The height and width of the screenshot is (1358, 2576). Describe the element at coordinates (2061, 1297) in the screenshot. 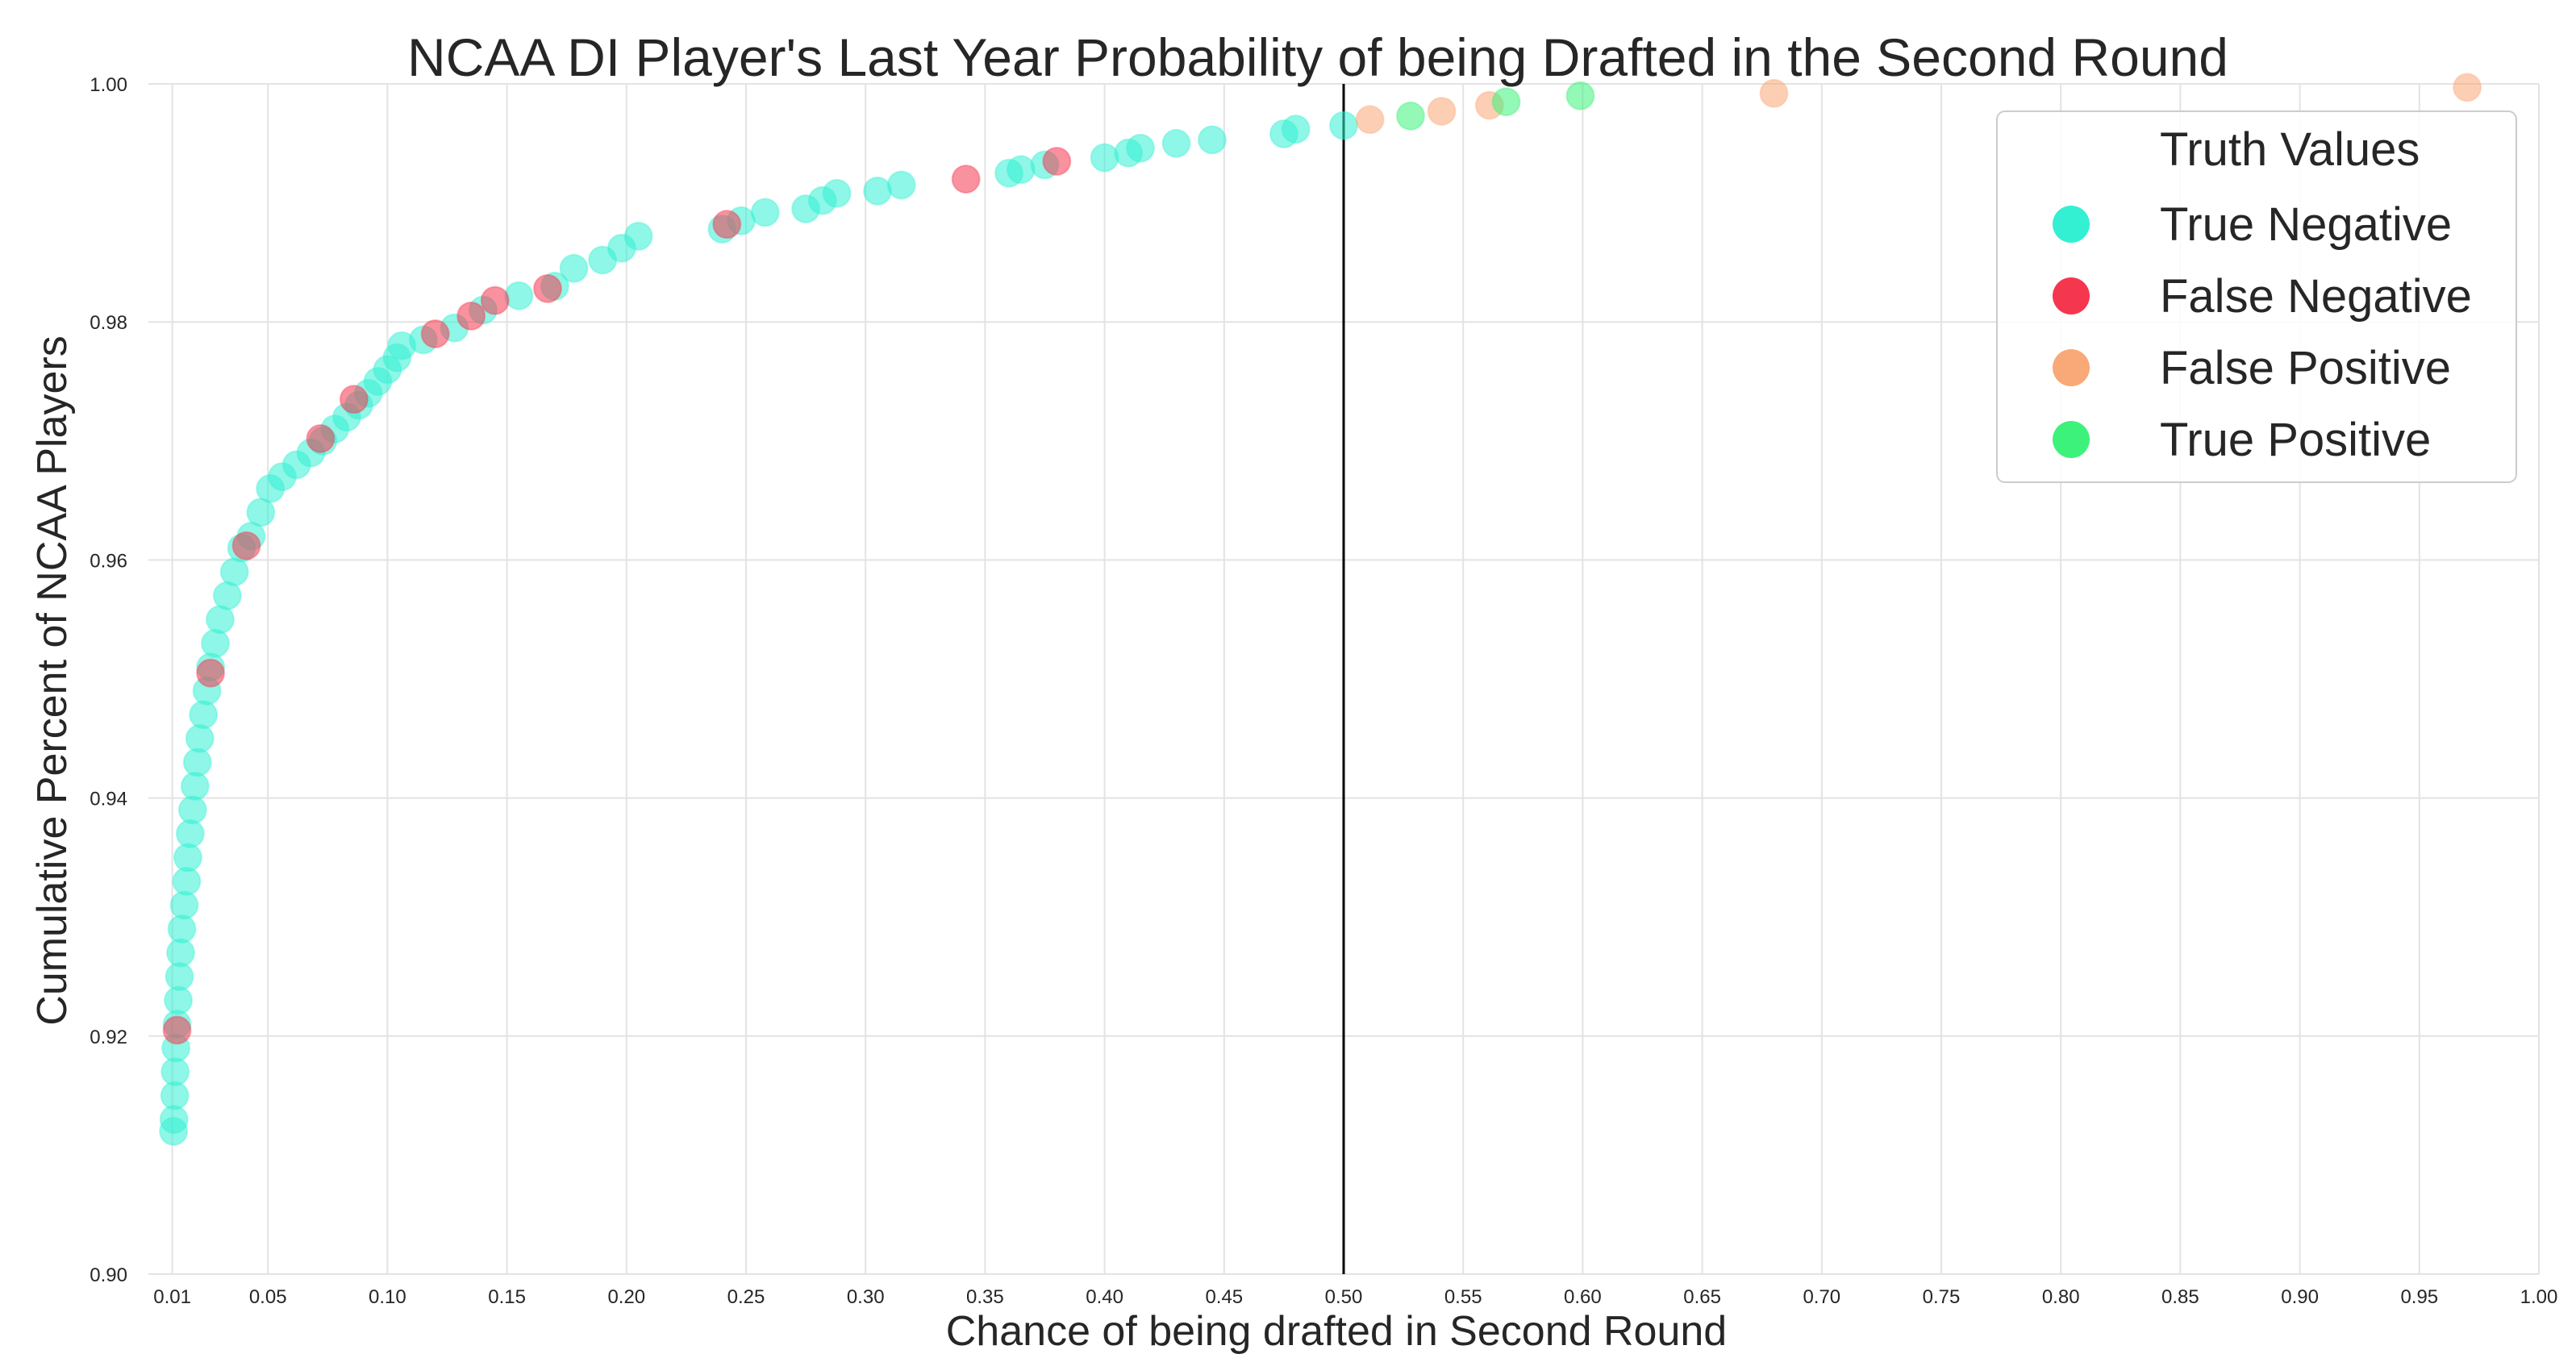

I see `x-tick-label: 0.80` at that location.